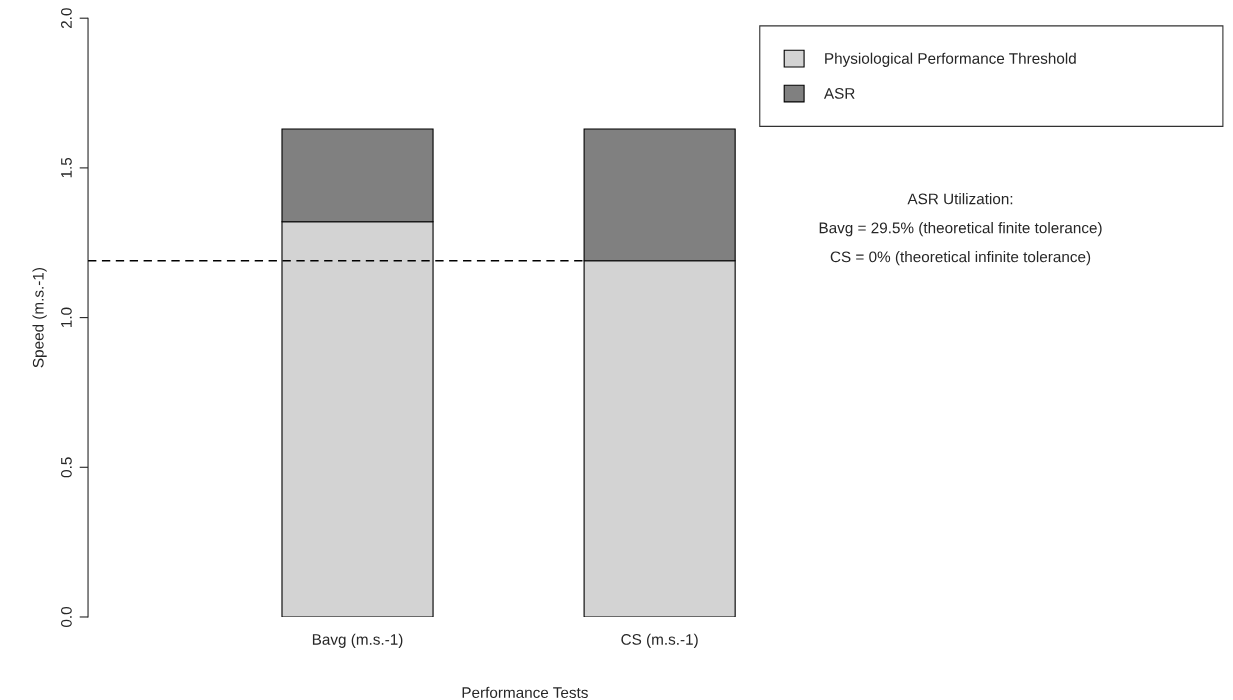 The image size is (1233, 700). Describe the element at coordinates (66, 167) in the screenshot. I see `y-tick-label: 1.5` at that location.